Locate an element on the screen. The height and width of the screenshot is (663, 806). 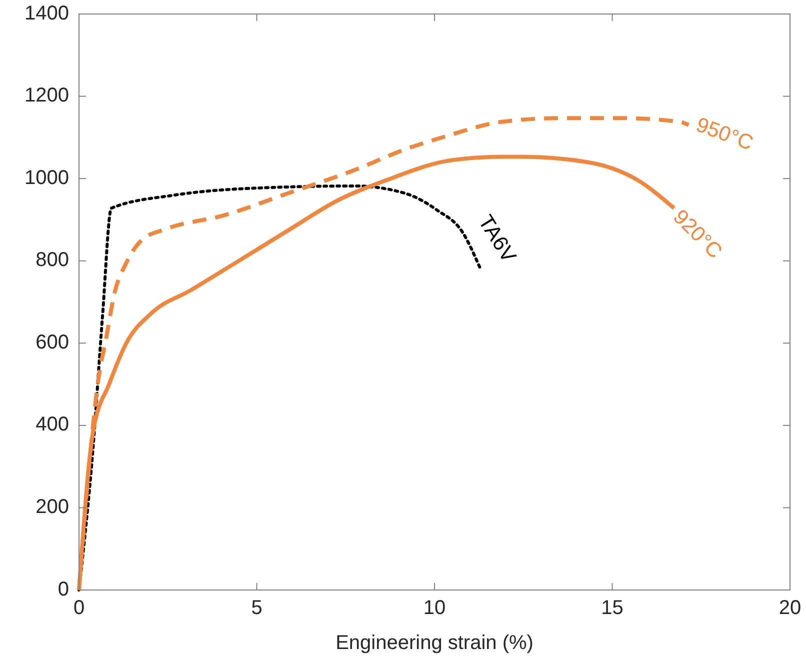
y-tick-label: 0 is located at coordinates (63, 589).